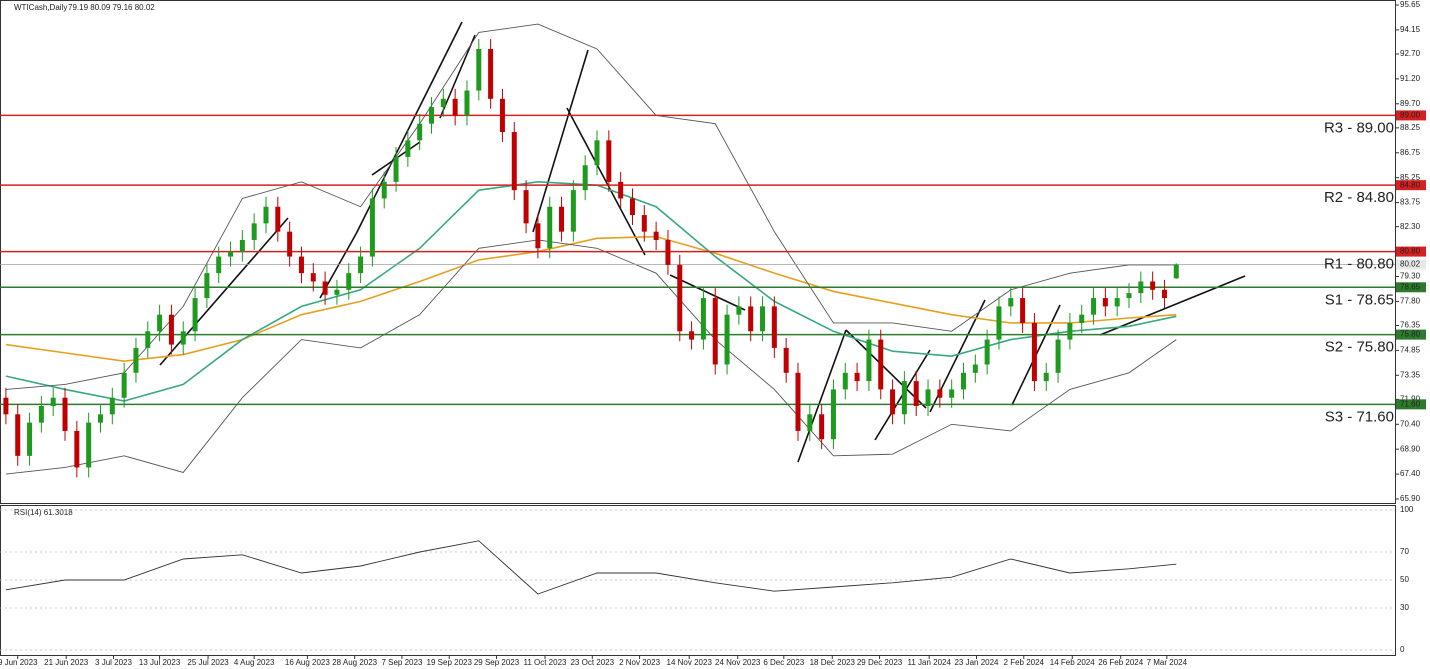 Image resolution: width=1430 pixels, height=669 pixels. Describe the element at coordinates (254, 662) in the screenshot. I see `x-tick-label: 4 Aug 2023` at that location.